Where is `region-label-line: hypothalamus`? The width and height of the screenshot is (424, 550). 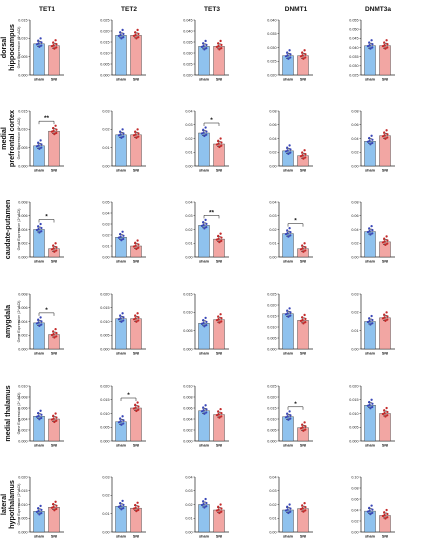 region-label-line: hypothalamus is located at coordinates (11, 504).